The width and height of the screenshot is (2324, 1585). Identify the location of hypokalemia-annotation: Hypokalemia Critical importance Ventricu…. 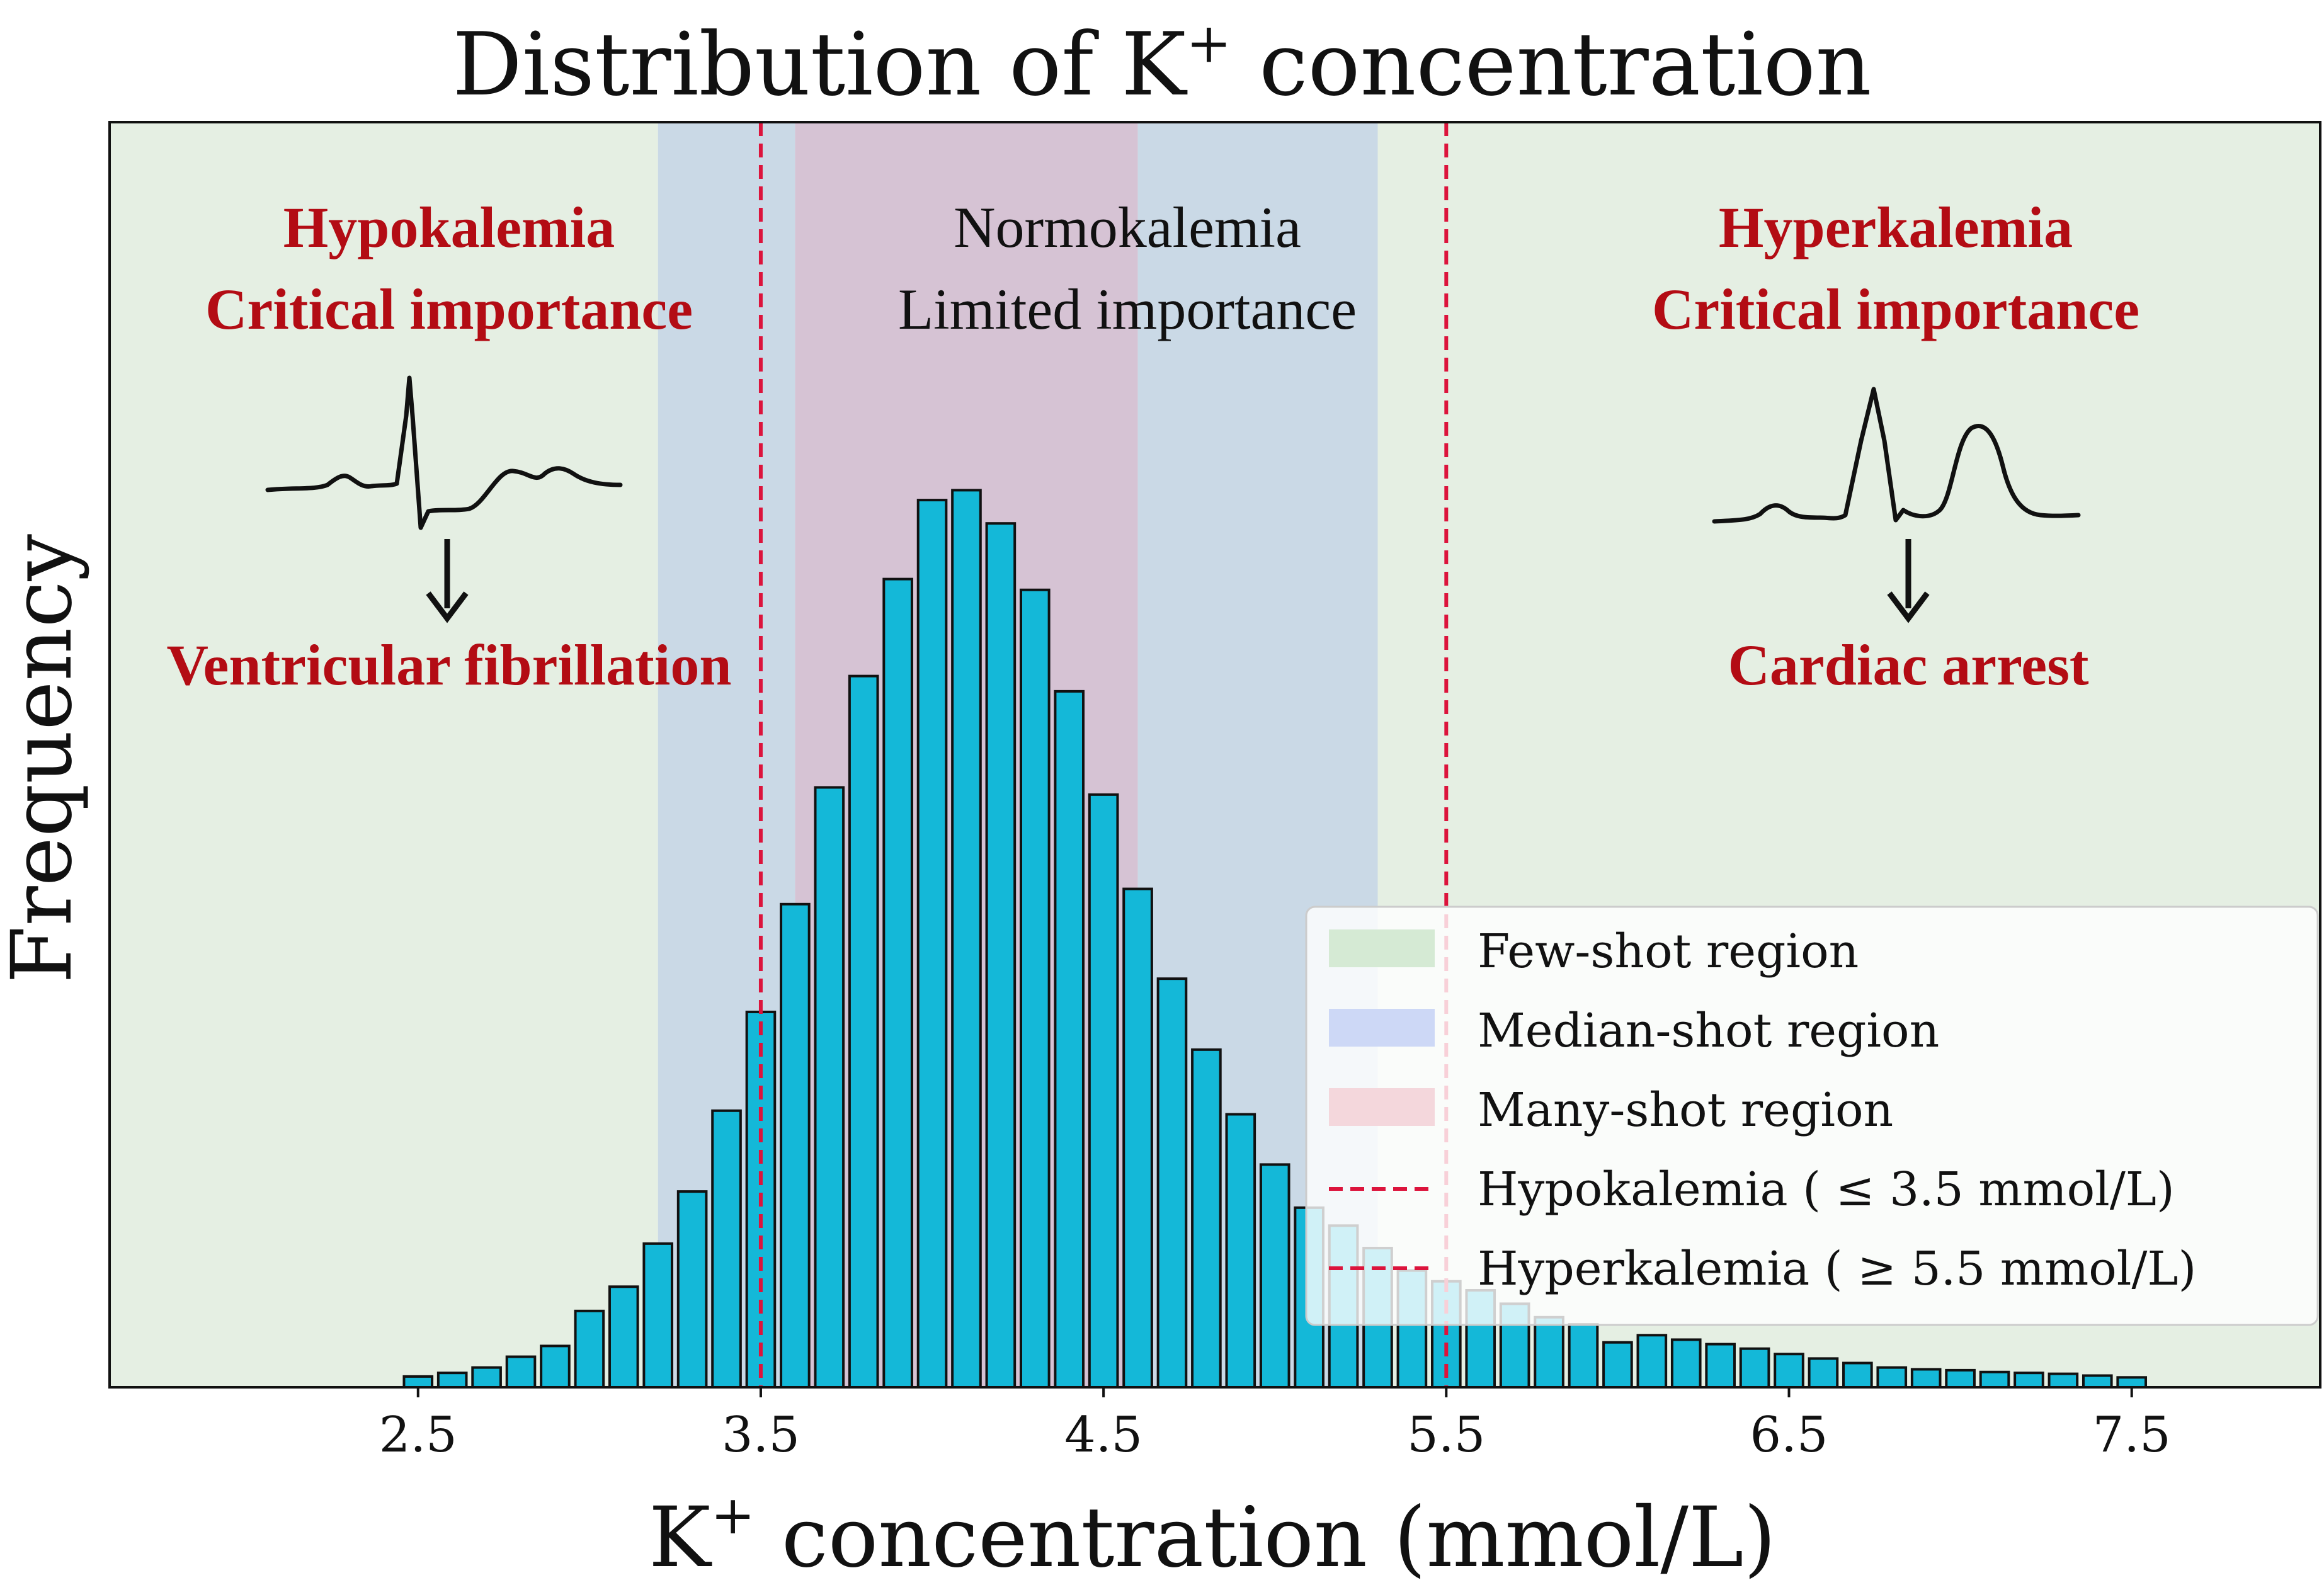
(450, 446).